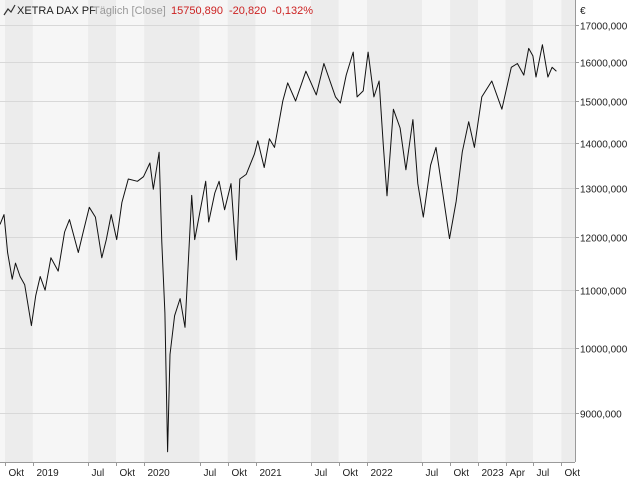  Describe the element at coordinates (604, 239) in the screenshot. I see `y-tick-label: 12000,000` at that location.